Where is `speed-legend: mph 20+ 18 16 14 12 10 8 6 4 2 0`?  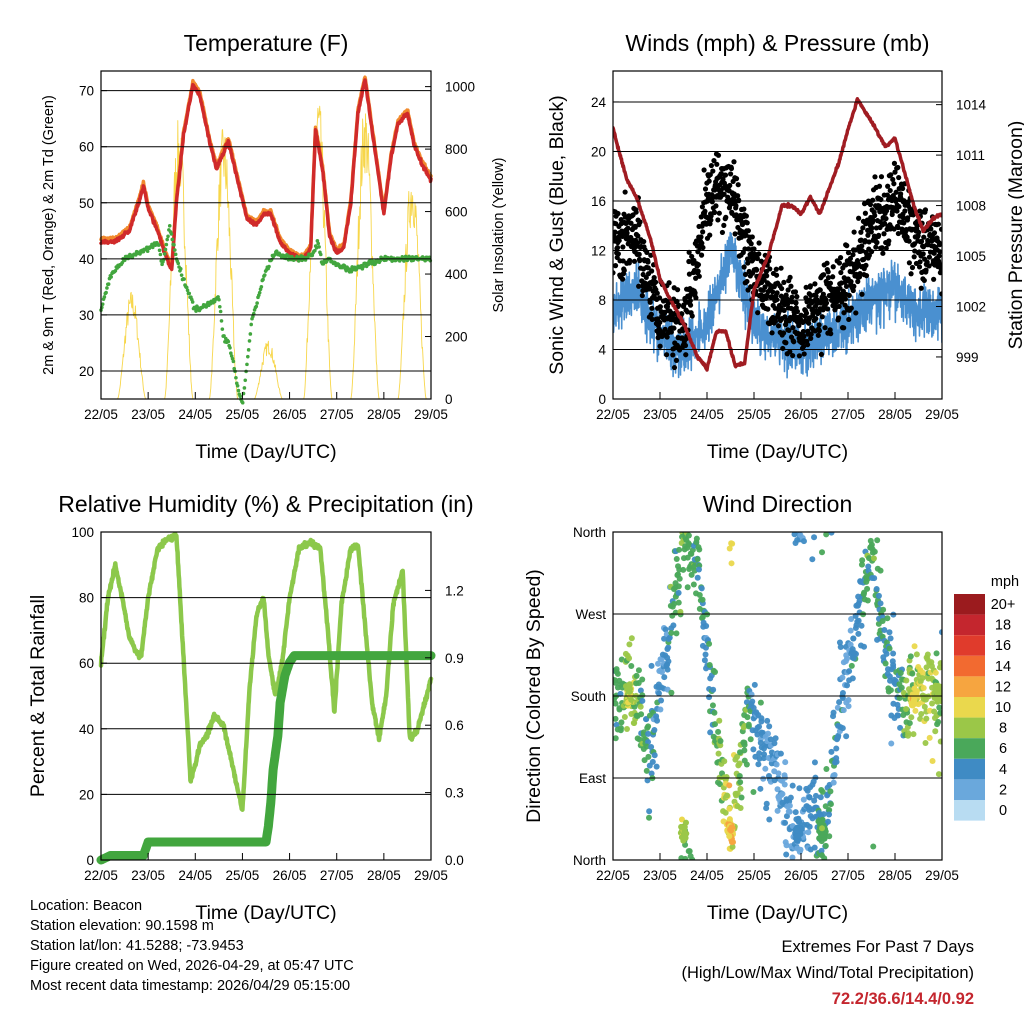
speed-legend: mph 20+ 18 16 14 12 10 8 6 4 2 0 is located at coordinates (986, 697).